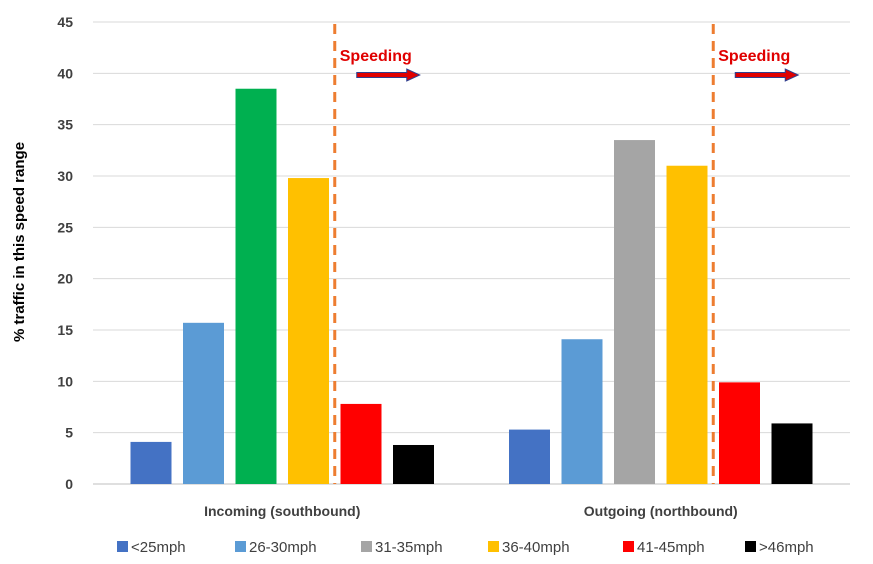 The width and height of the screenshot is (873, 564). What do you see at coordinates (69, 433) in the screenshot?
I see `y-tick-label: 5` at bounding box center [69, 433].